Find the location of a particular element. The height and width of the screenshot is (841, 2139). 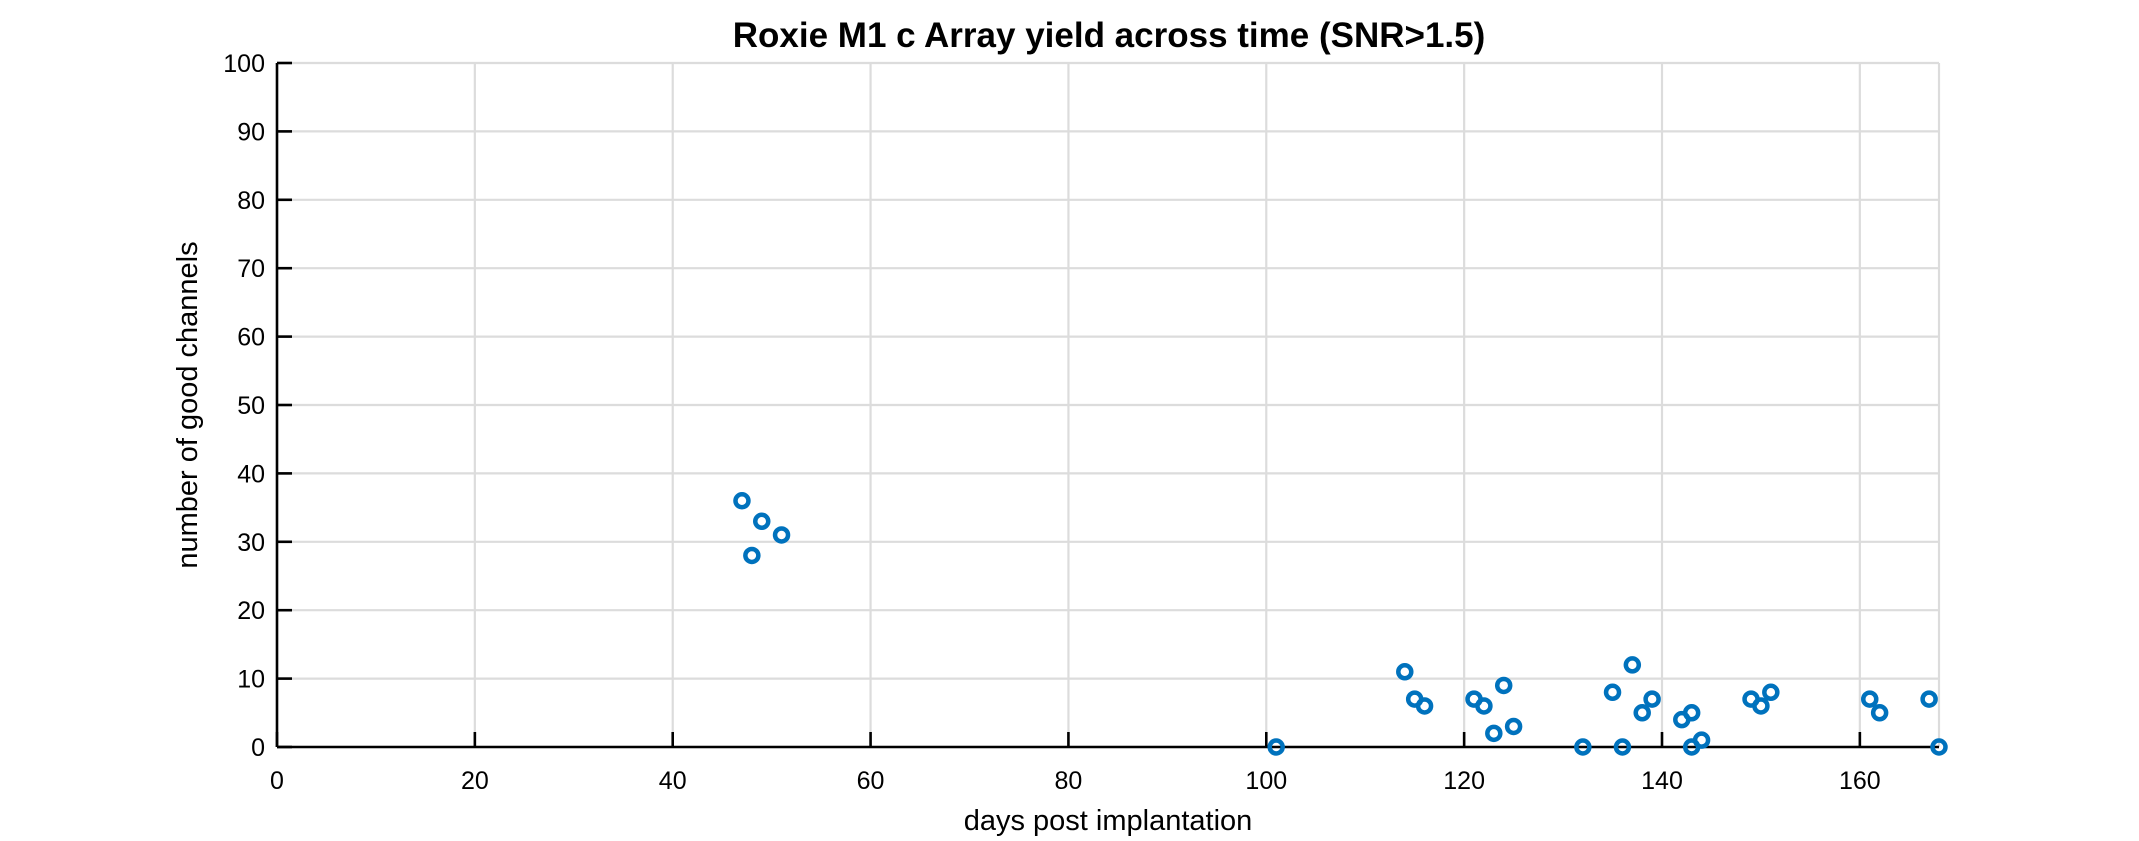

y-tick-label: 60 is located at coordinates (251, 338).